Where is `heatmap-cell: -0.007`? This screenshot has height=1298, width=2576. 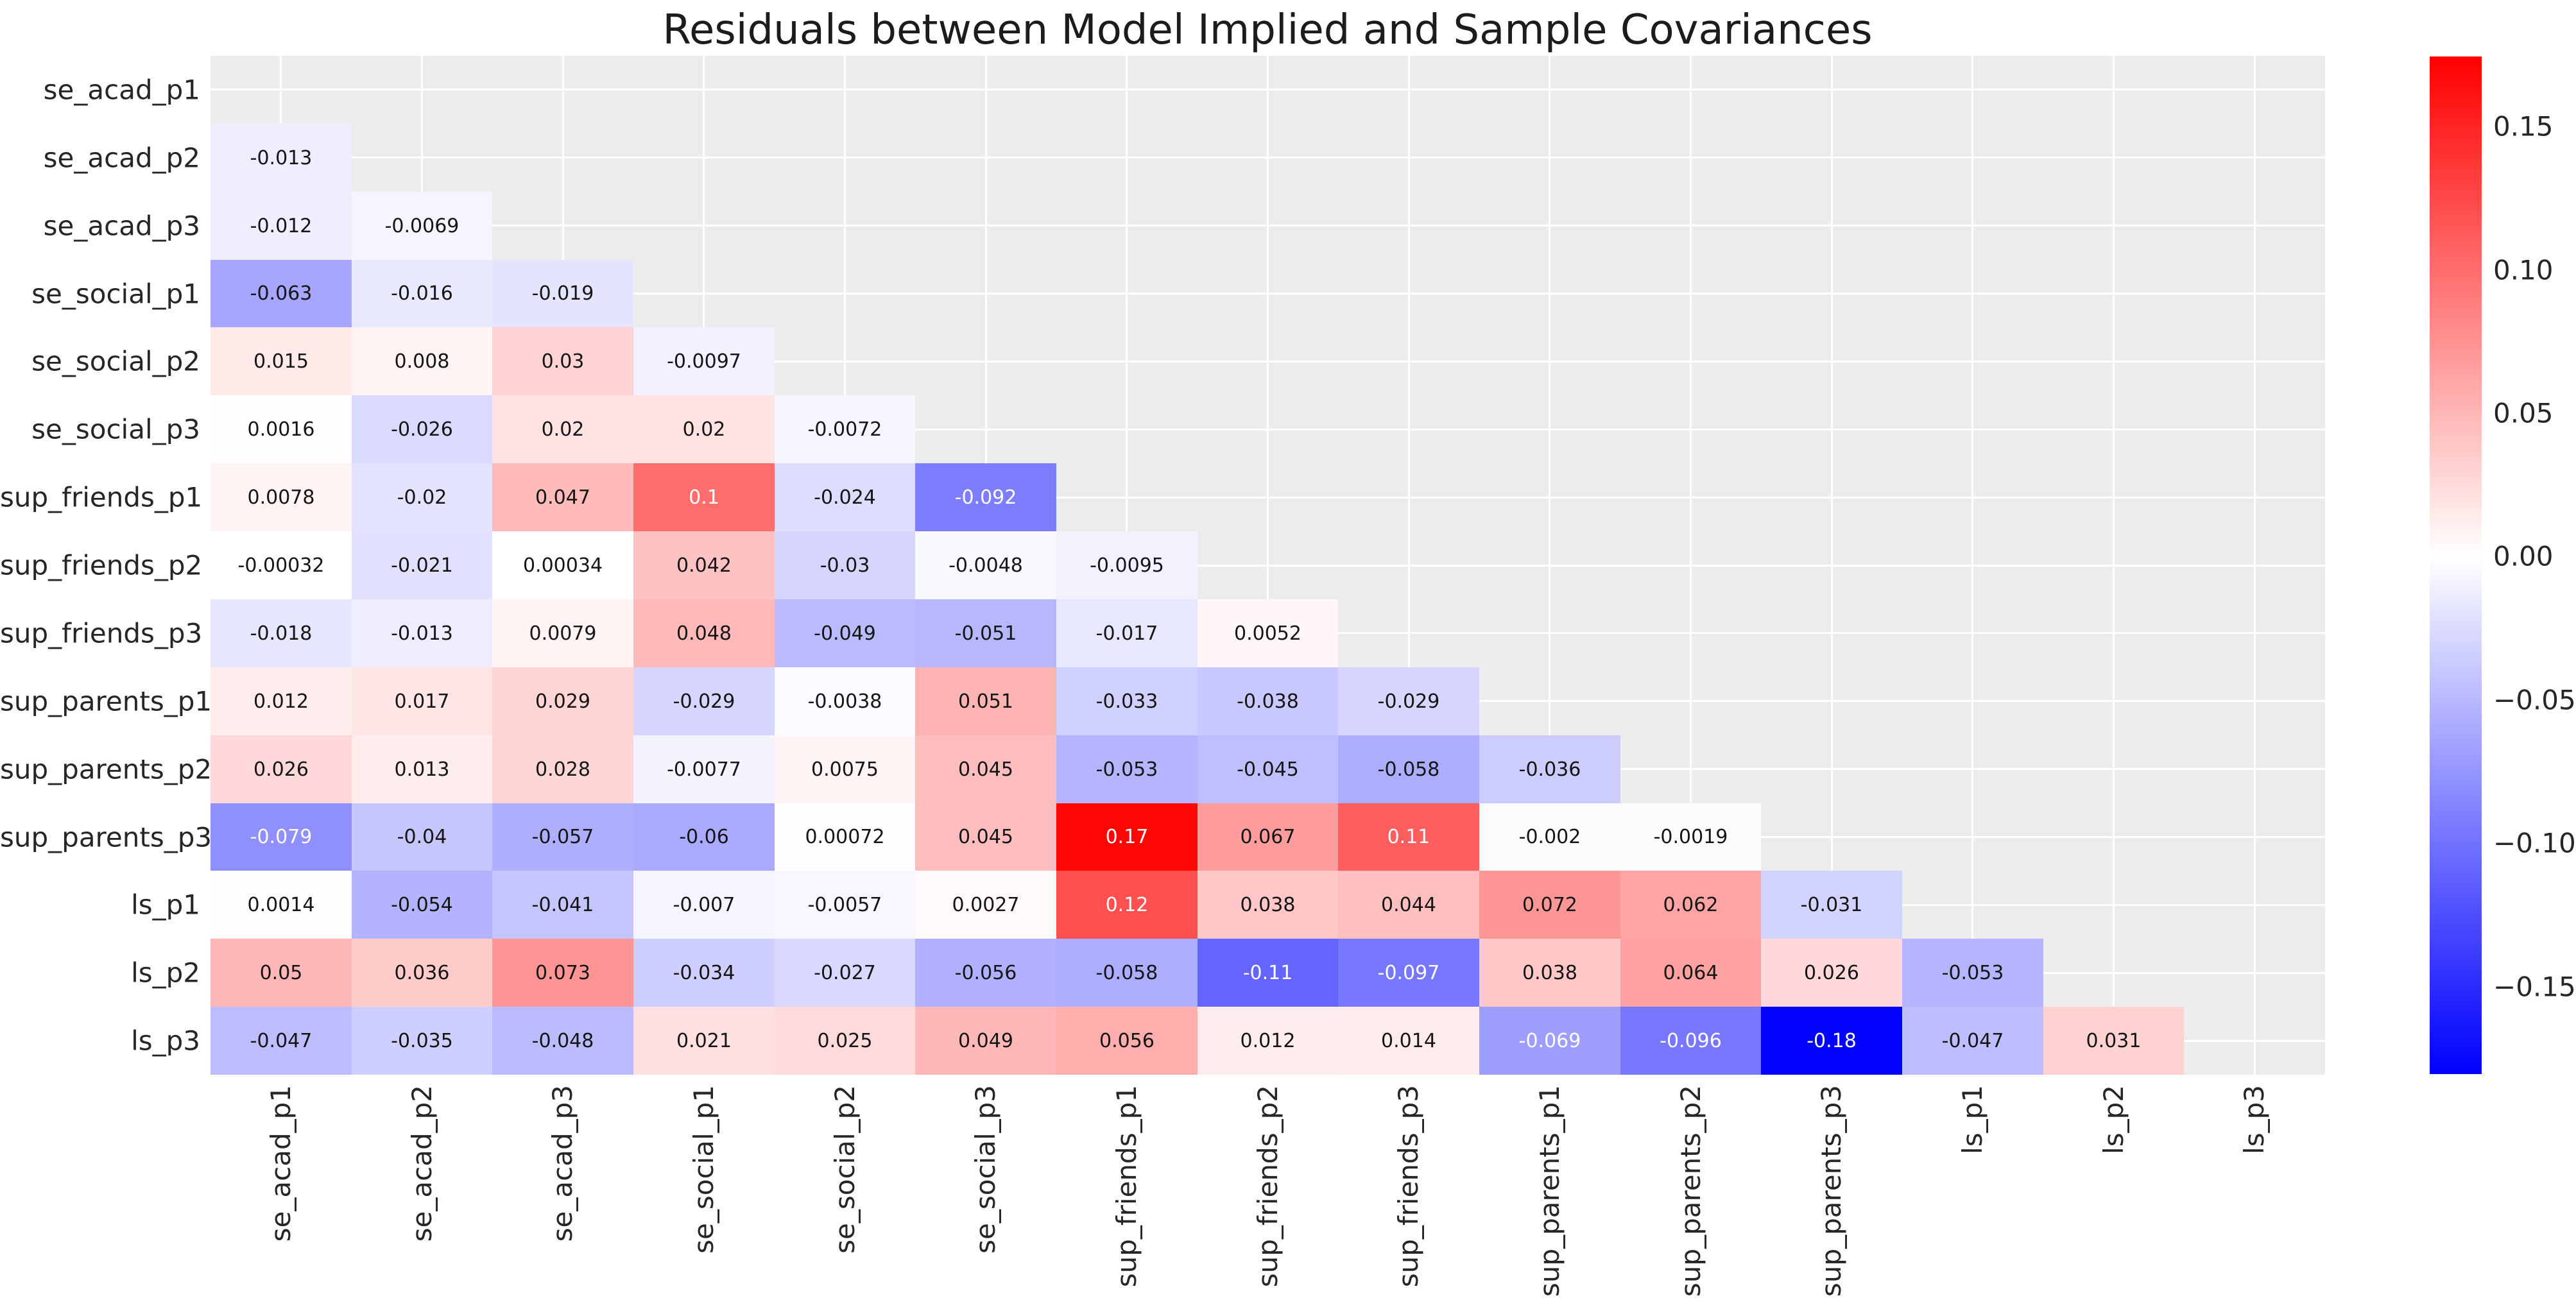
heatmap-cell: -0.007 is located at coordinates (704, 905).